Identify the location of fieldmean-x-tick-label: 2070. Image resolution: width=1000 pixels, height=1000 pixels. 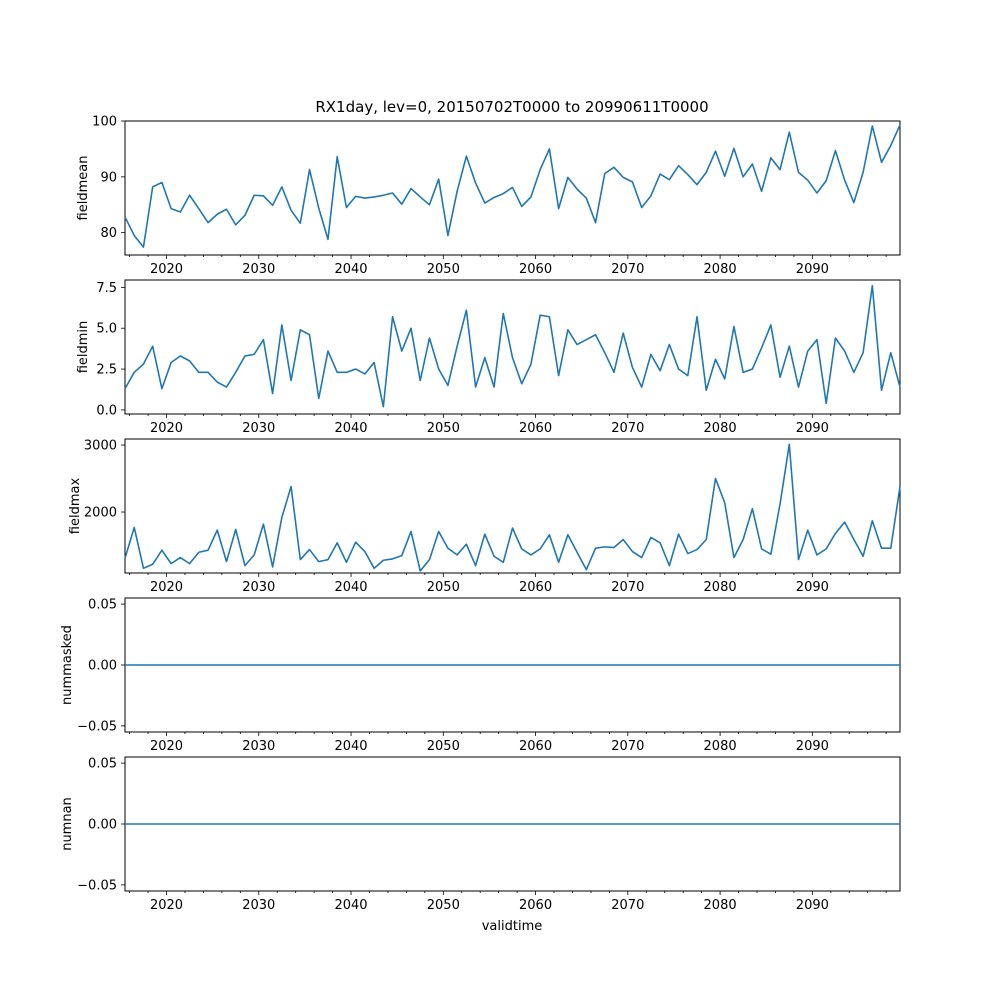
(627, 269).